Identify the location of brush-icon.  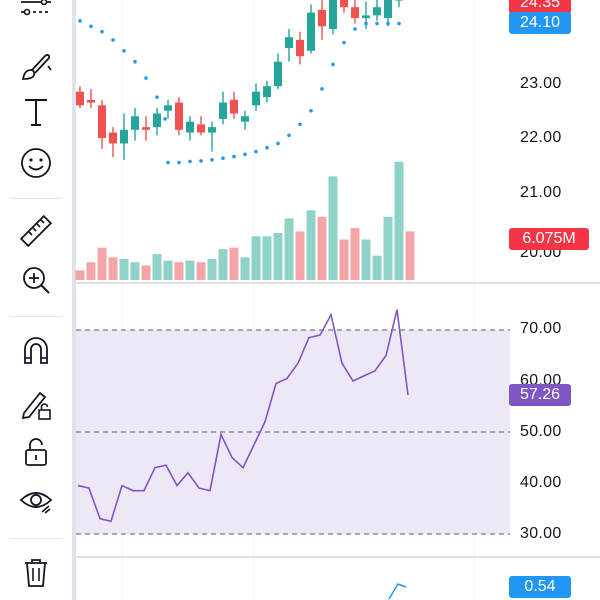
(36, 67).